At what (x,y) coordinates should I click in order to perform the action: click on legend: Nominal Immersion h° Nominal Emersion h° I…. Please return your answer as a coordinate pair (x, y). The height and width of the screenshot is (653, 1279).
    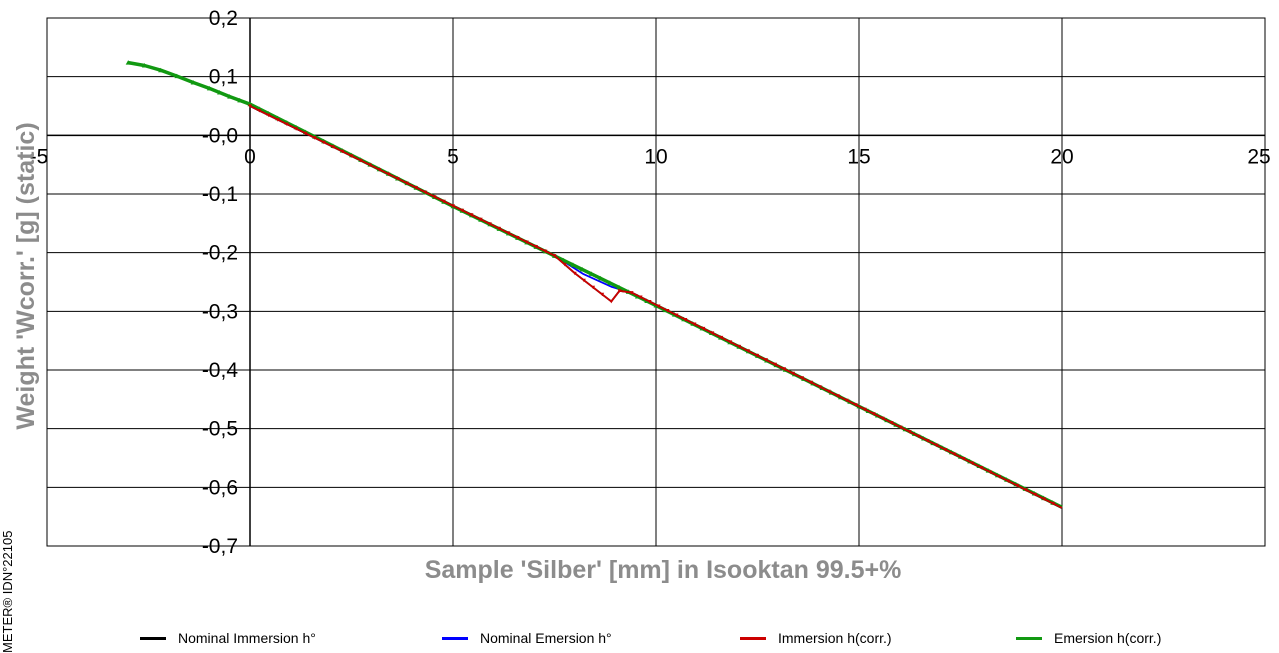
    Looking at the image, I should click on (639, 641).